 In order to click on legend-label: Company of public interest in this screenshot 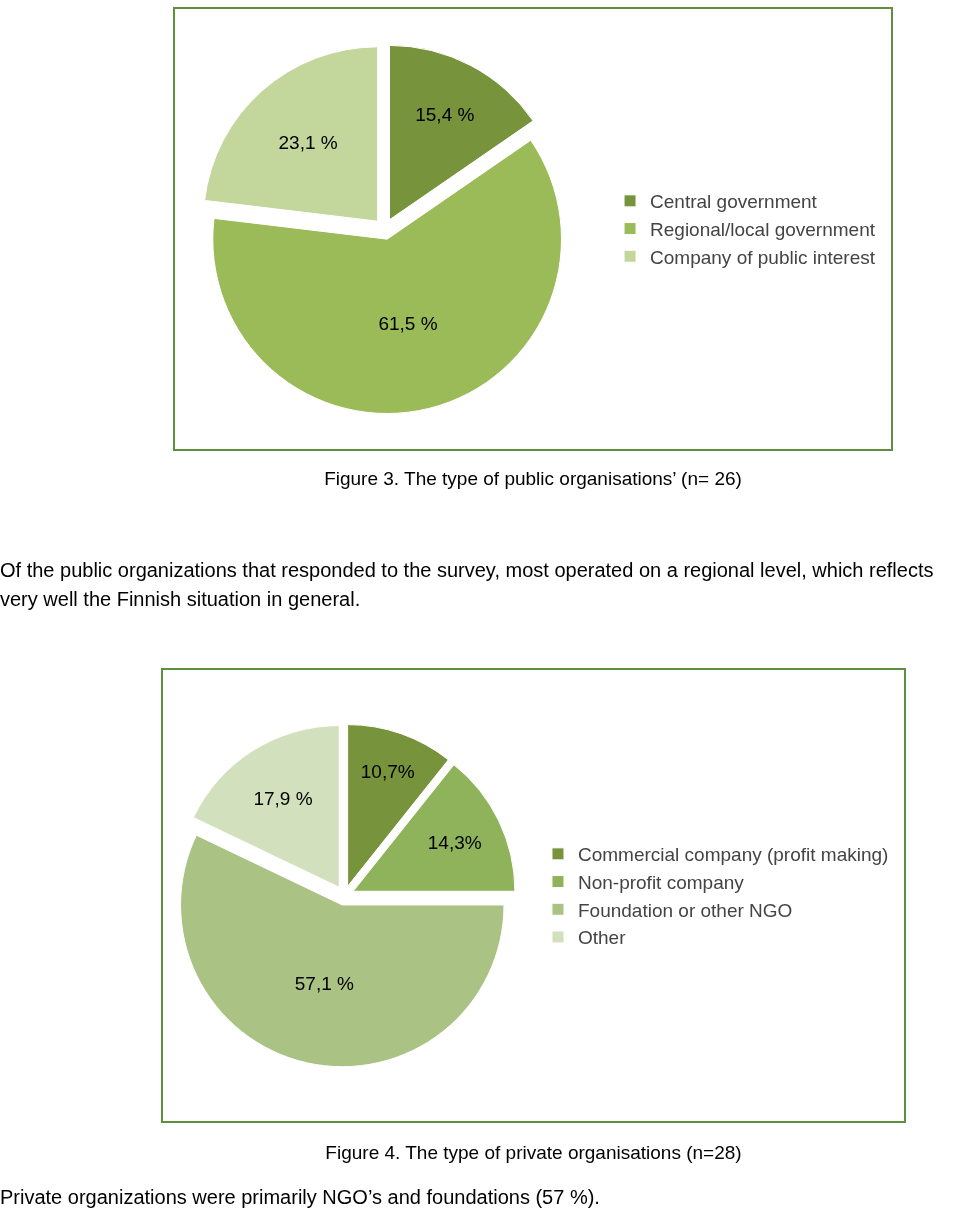, I will do `click(763, 257)`.